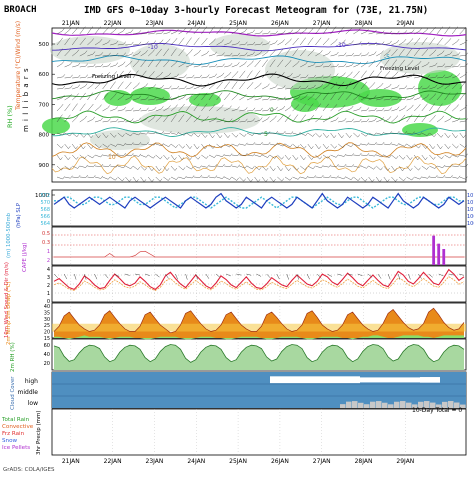  What do you see at coordinates (373, 404) in the screenshot?
I see `cloud-low-block` at bounding box center [373, 404].